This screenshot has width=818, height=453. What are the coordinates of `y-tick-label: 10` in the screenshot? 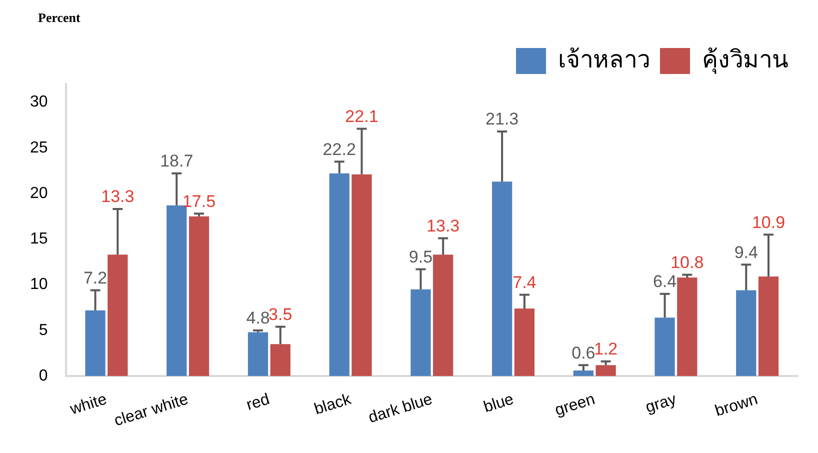 It's located at (39, 285).